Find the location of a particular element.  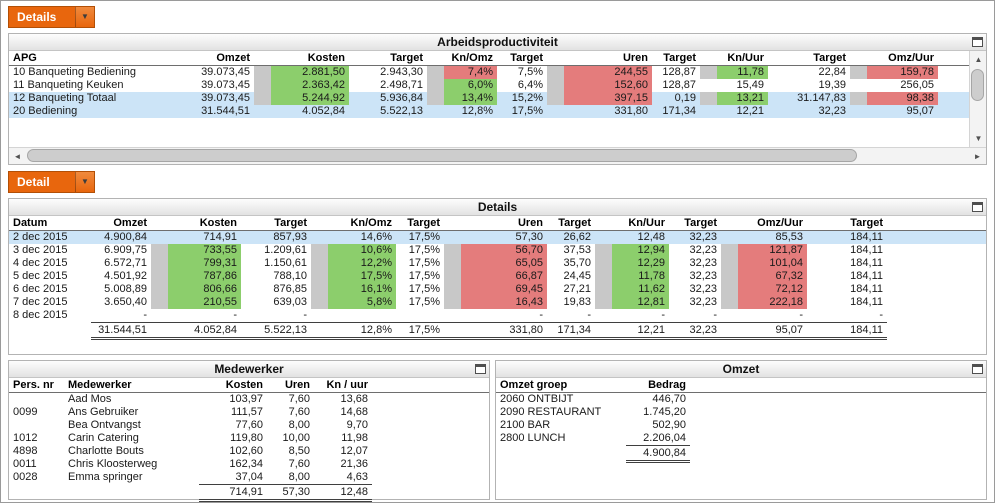

table-cell: 8 dec 2015 is located at coordinates (40, 315).